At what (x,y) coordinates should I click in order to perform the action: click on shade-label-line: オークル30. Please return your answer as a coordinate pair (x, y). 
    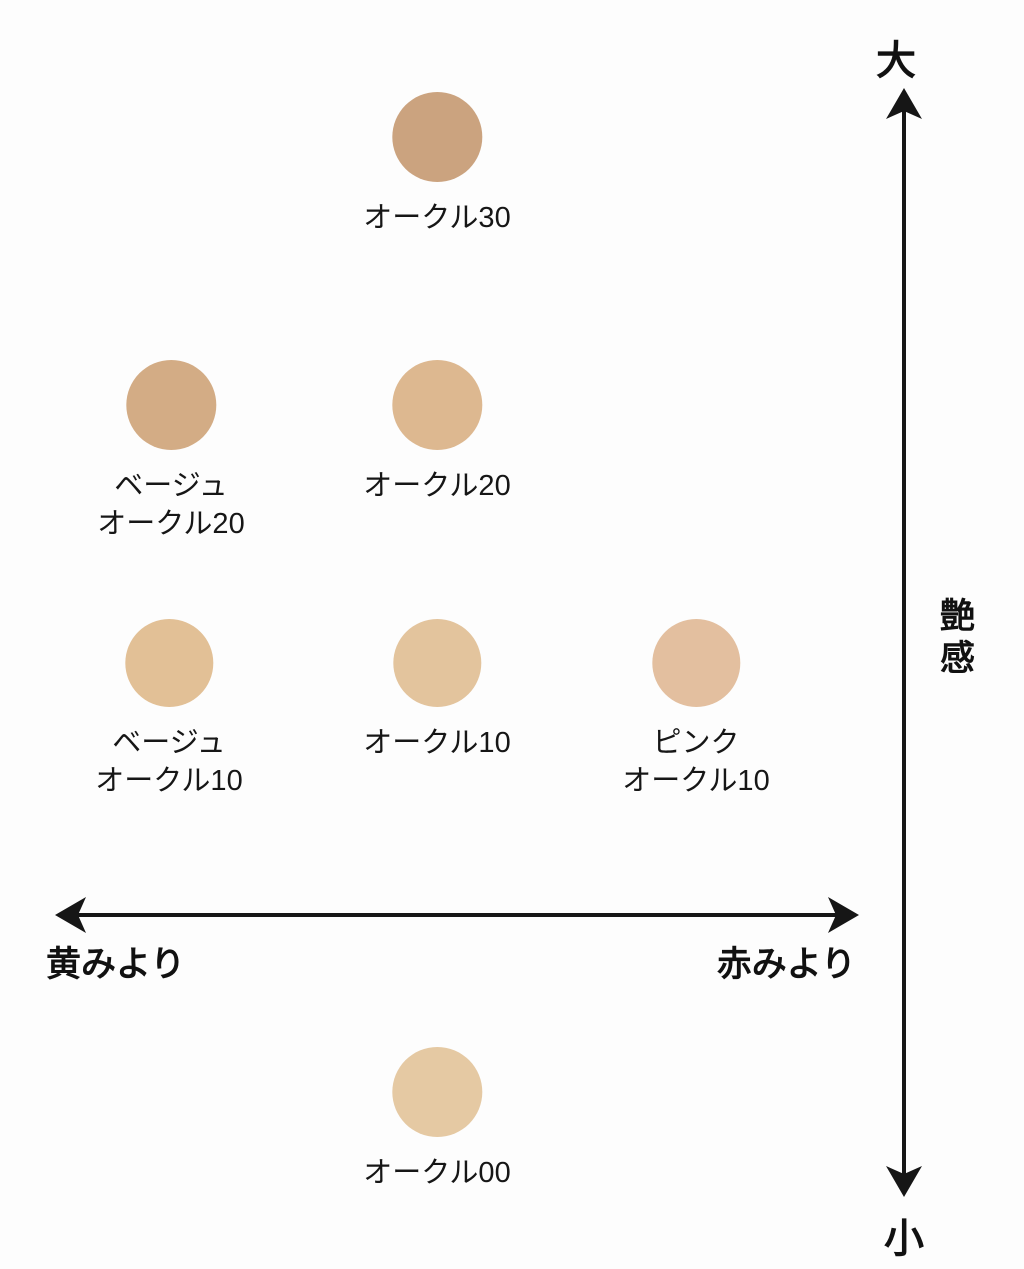
    Looking at the image, I should click on (437, 218).